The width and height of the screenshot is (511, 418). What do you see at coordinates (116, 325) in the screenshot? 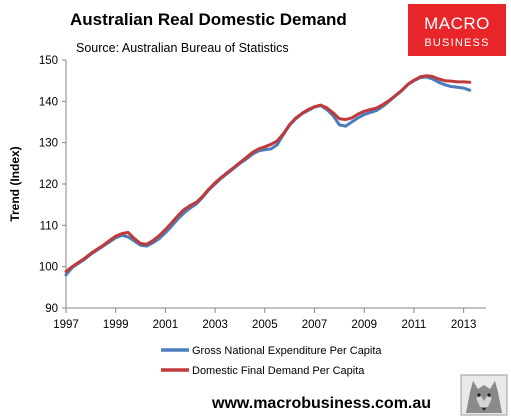
I see `x-tick-label: 1999` at bounding box center [116, 325].